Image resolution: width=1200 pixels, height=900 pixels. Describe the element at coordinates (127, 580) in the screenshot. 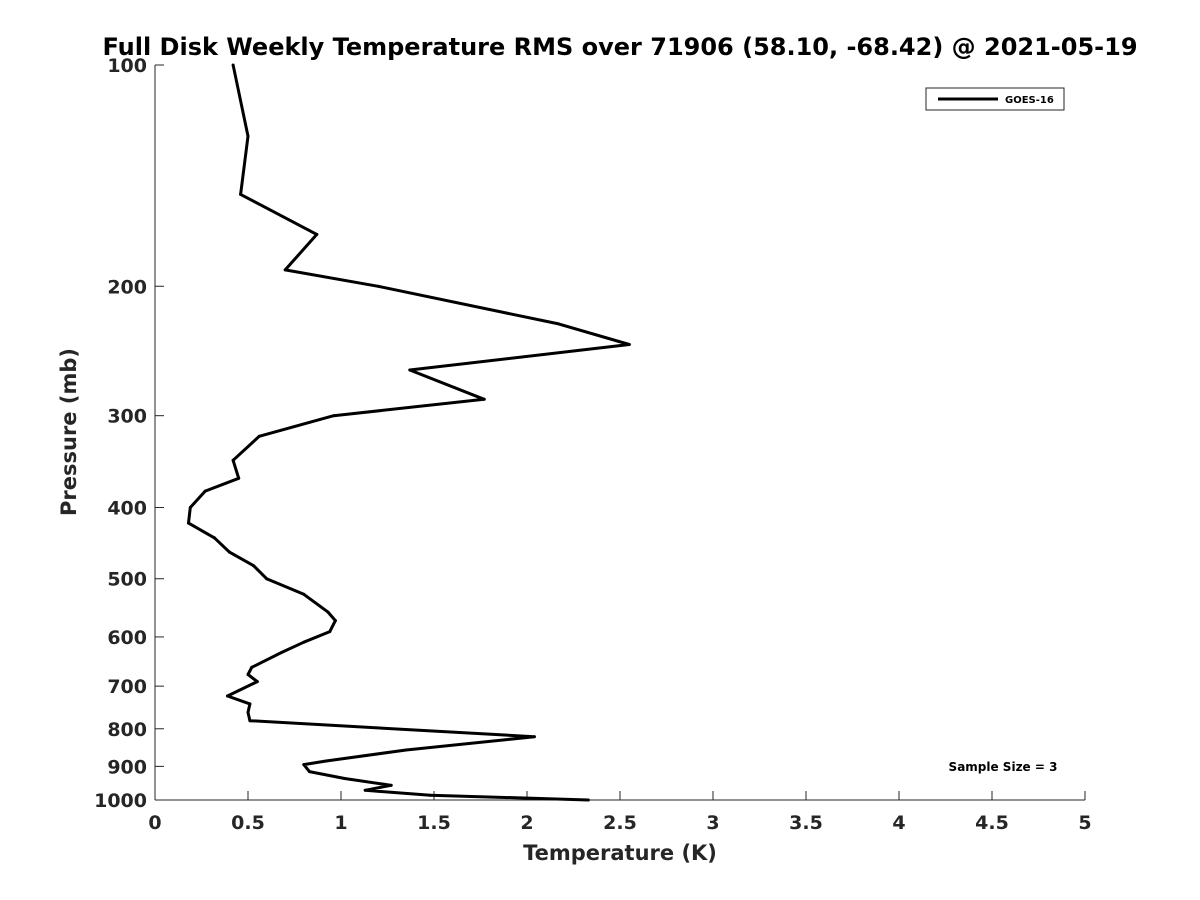

I see `y-tick-label: 500` at that location.